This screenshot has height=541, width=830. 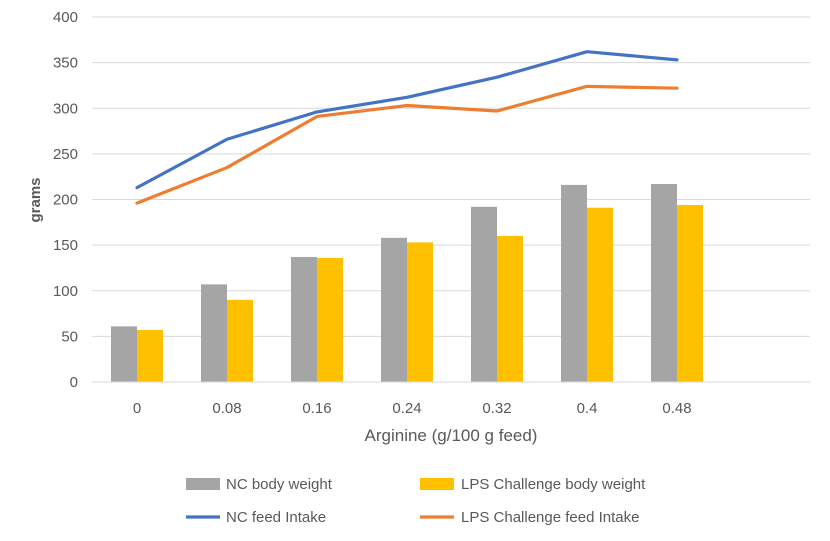 I want to click on y-tick-label: 200, so click(x=65, y=200).